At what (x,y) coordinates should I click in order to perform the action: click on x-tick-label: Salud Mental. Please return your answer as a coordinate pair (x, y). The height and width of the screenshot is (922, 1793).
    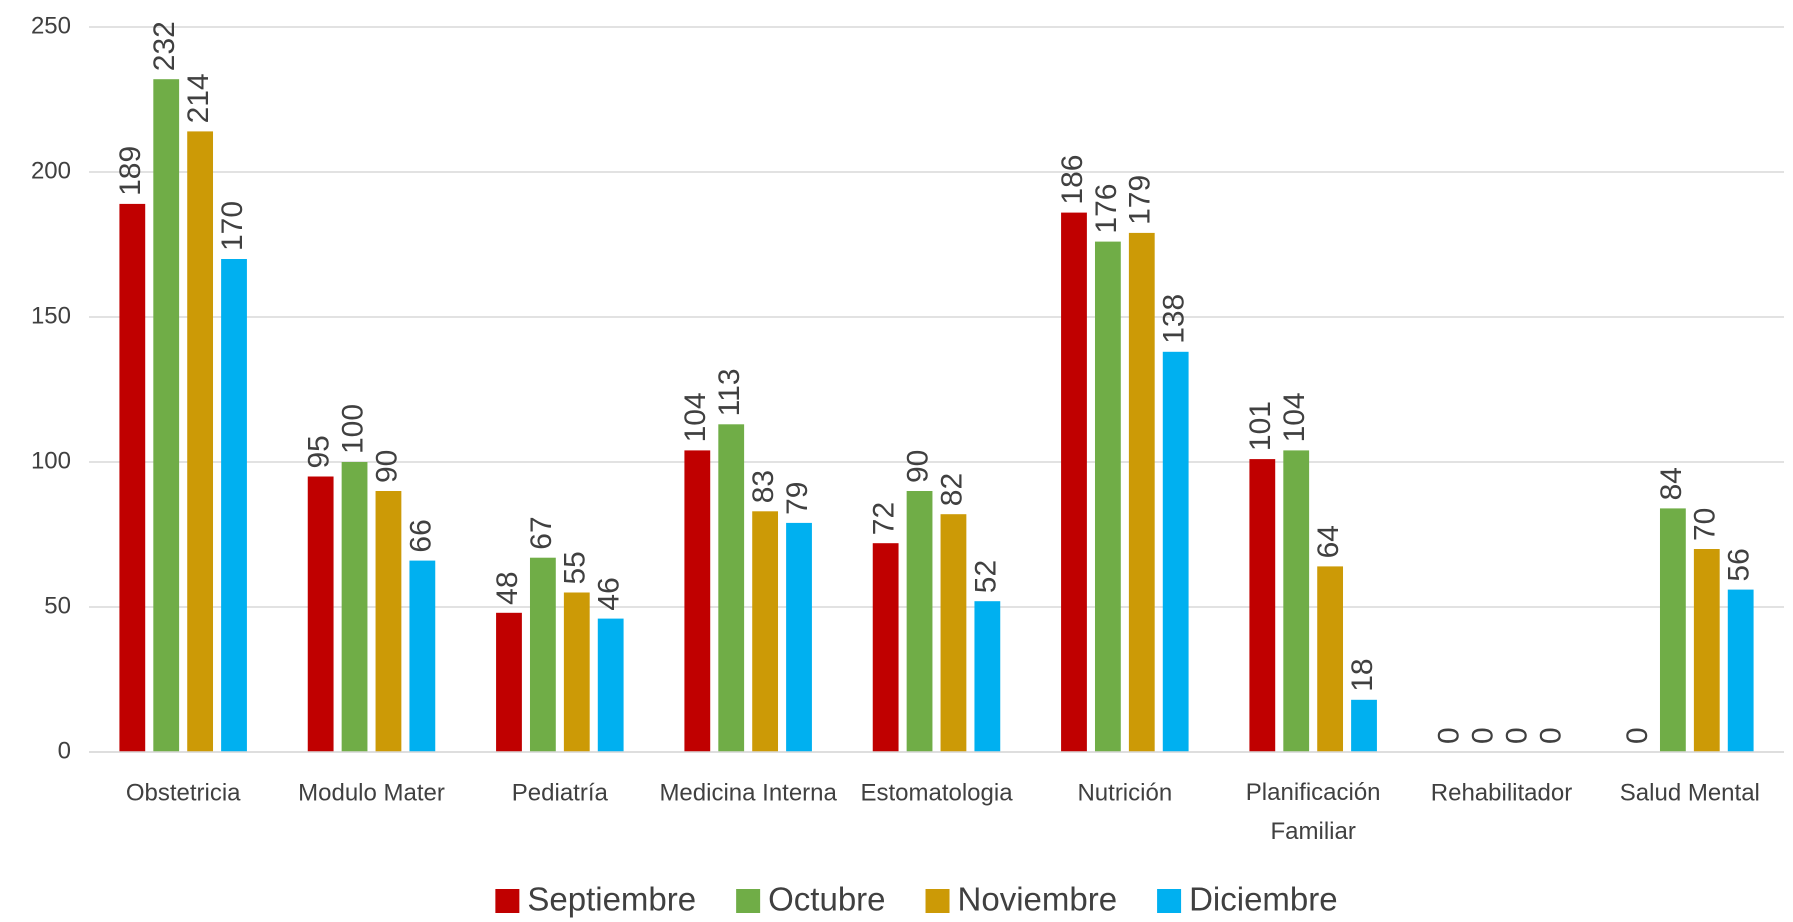
    Looking at the image, I should click on (1690, 792).